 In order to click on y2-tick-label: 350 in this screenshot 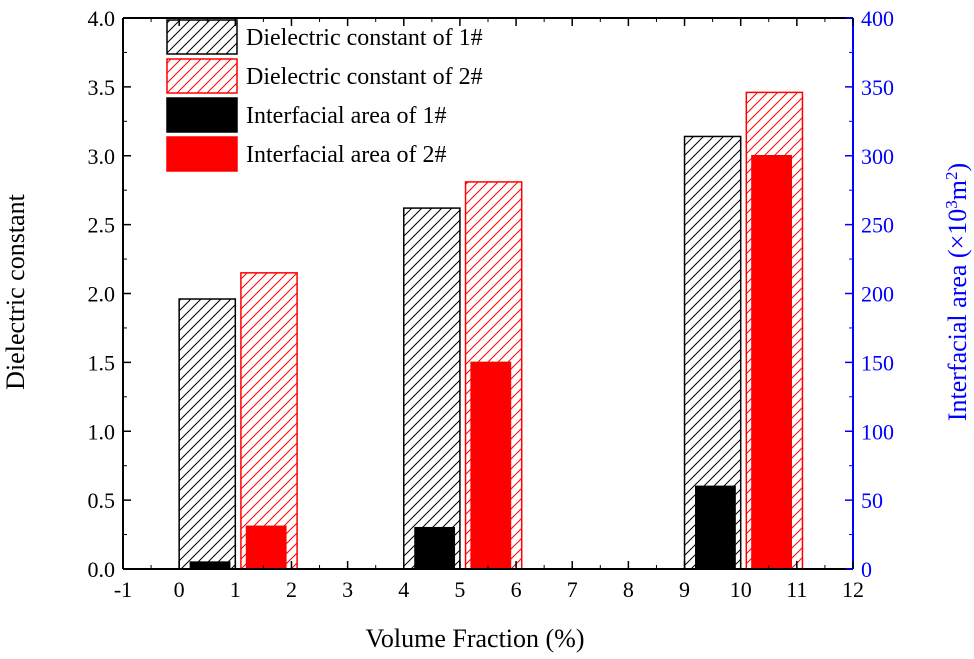, I will do `click(877, 87)`.